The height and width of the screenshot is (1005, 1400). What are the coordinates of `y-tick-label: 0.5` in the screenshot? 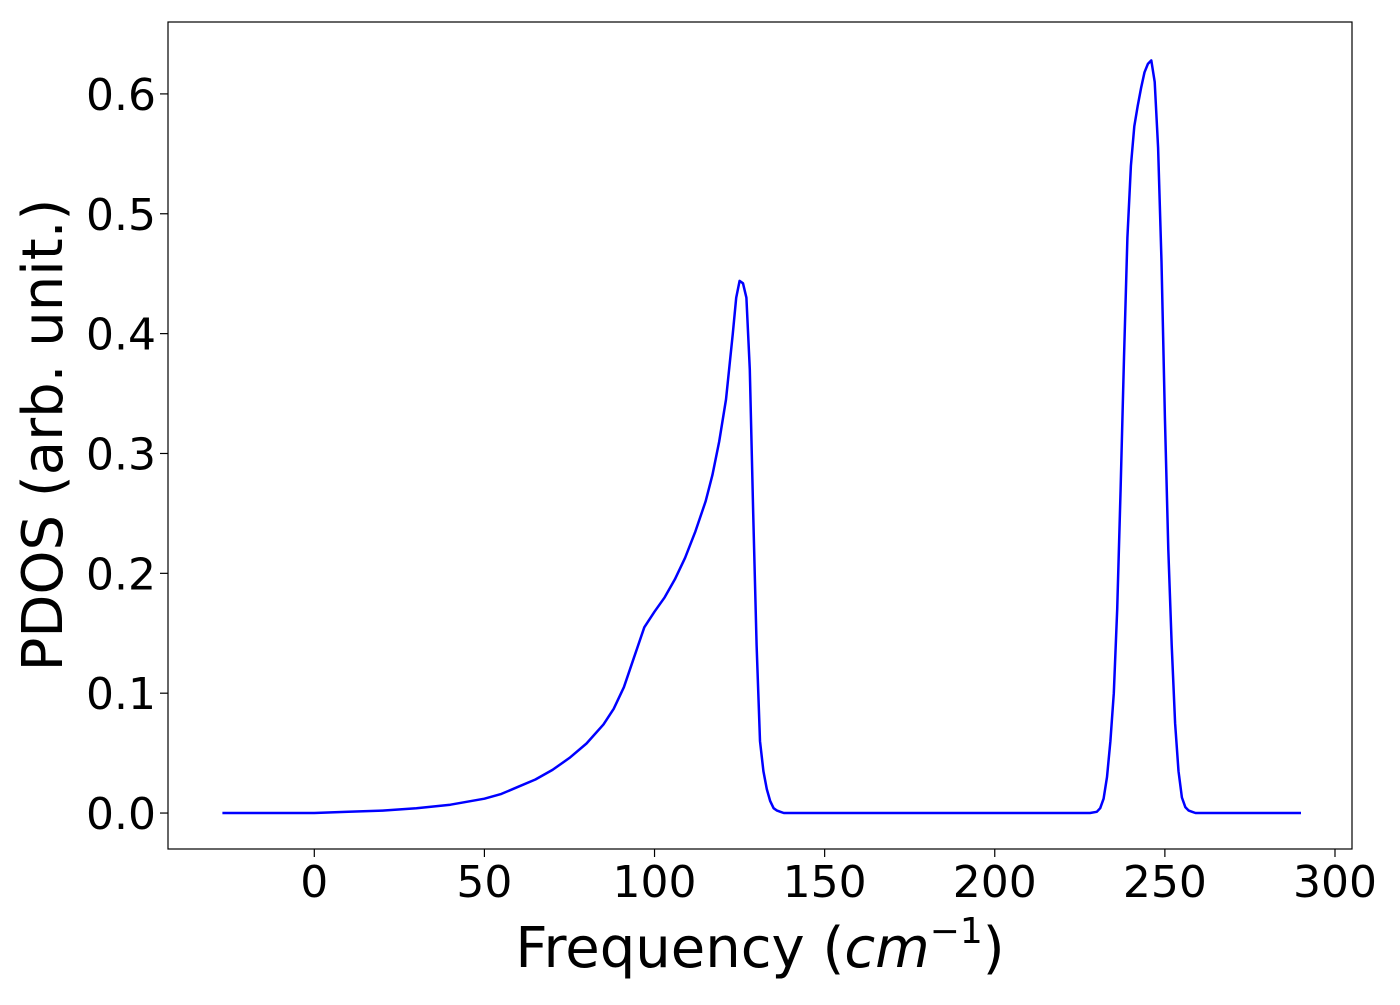 It's located at (121, 215).